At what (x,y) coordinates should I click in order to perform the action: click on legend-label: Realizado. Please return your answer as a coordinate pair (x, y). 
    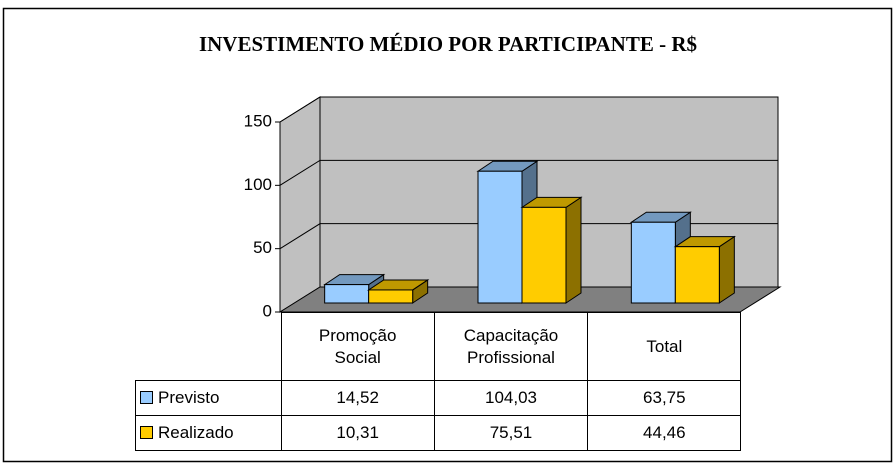
    Looking at the image, I should click on (196, 432).